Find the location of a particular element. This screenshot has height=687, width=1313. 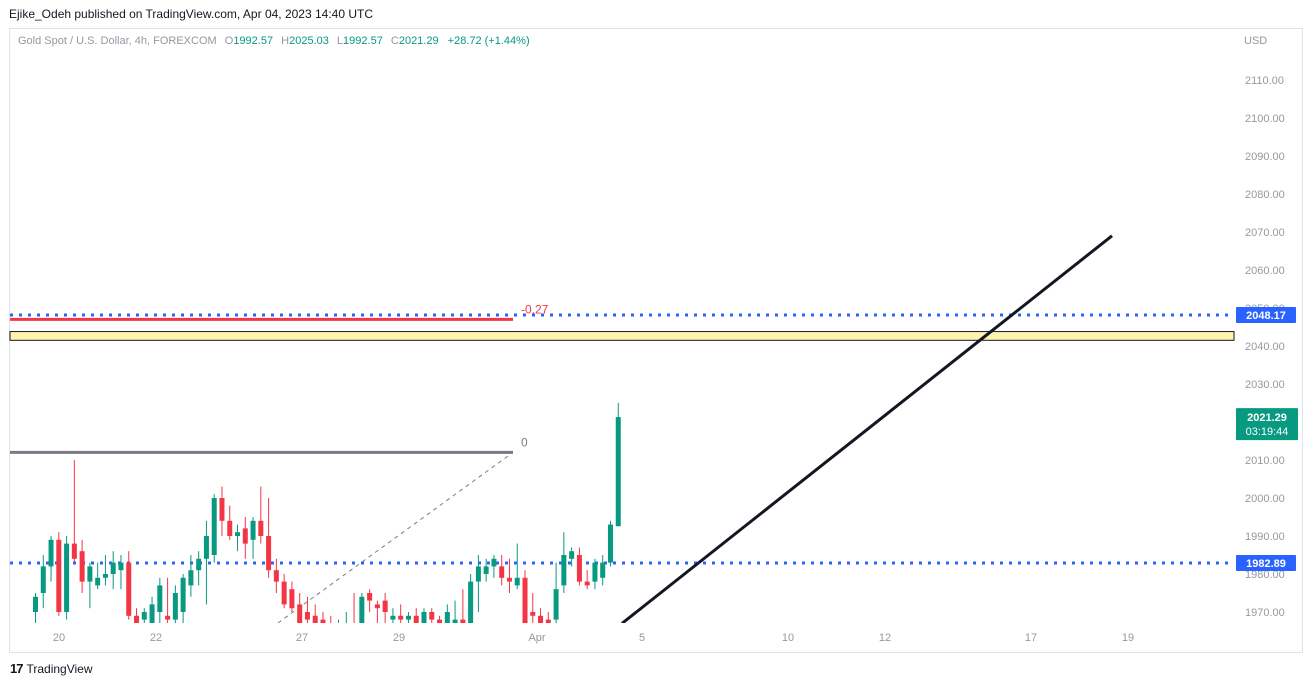

price-tick-label: 2030.00 is located at coordinates (1265, 385).